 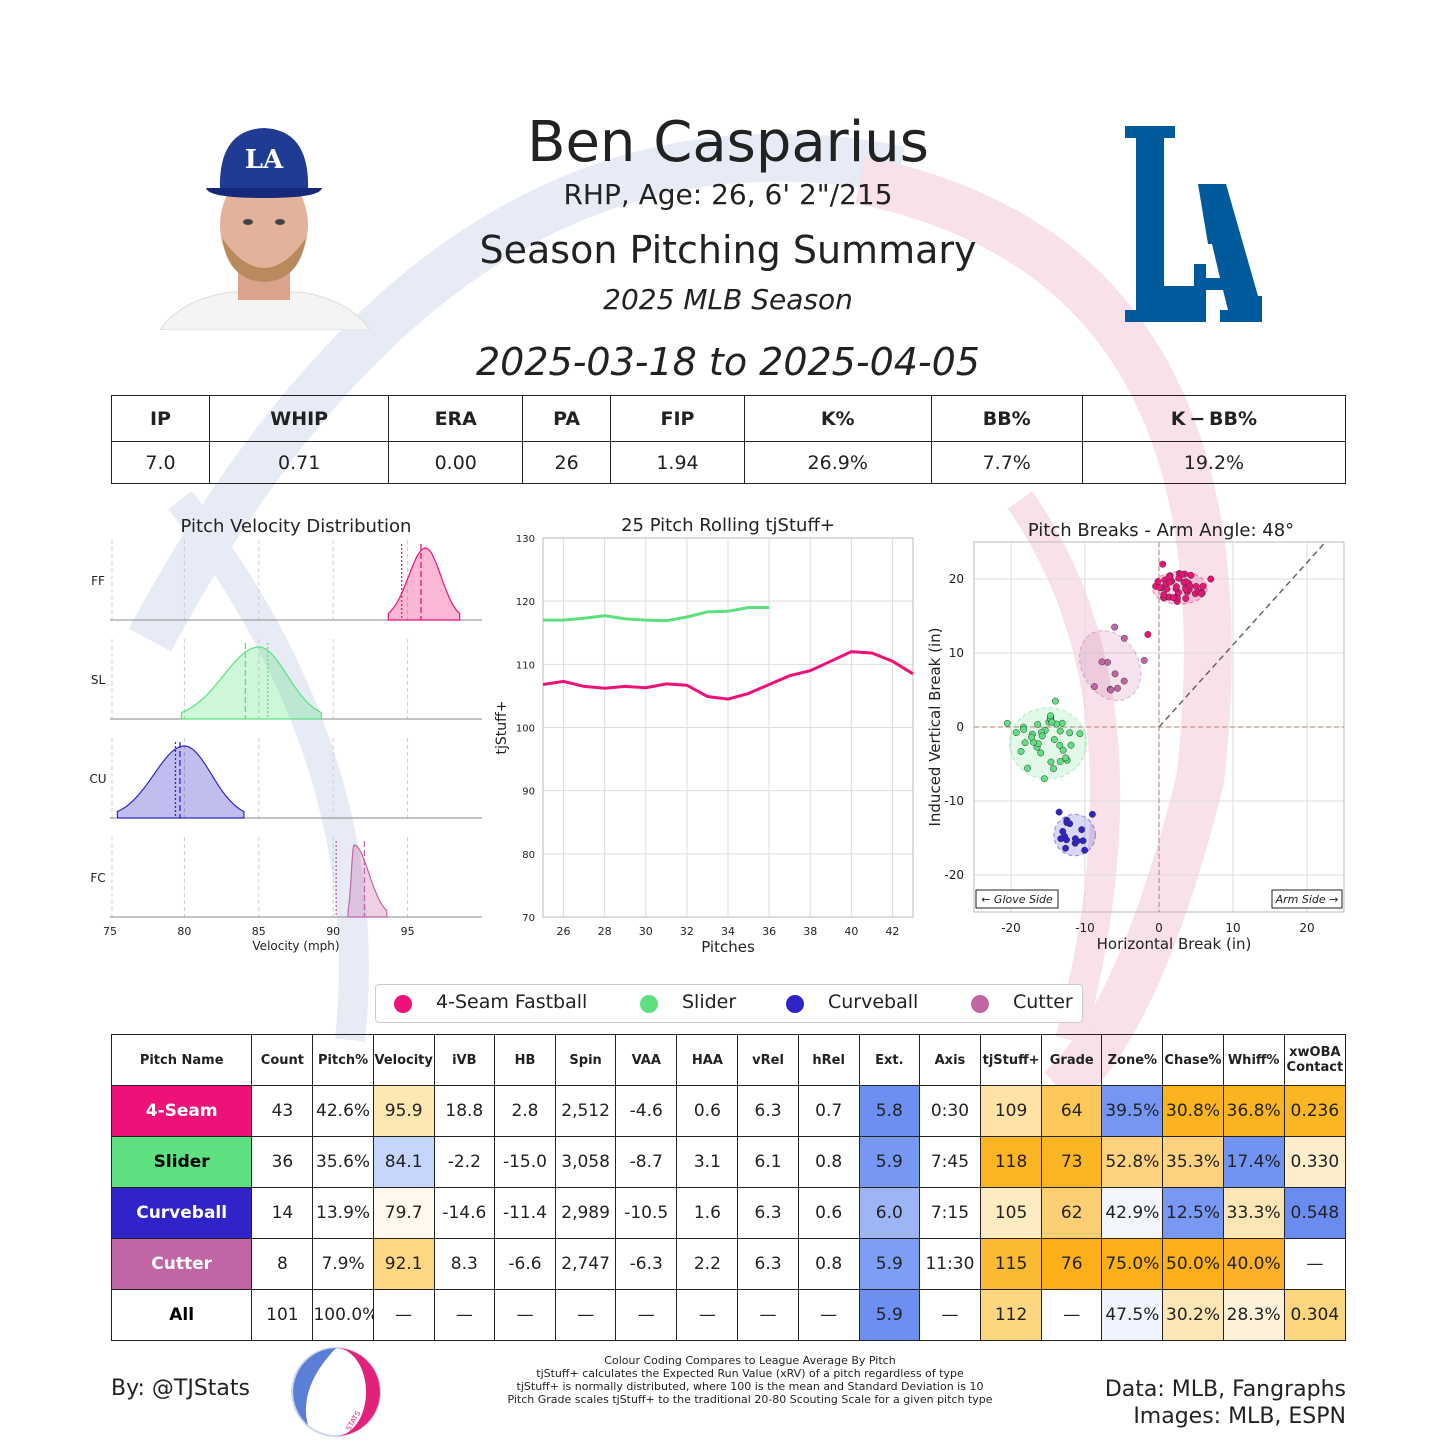 What do you see at coordinates (1307, 899) in the screenshot?
I see `arm-side-box` at bounding box center [1307, 899].